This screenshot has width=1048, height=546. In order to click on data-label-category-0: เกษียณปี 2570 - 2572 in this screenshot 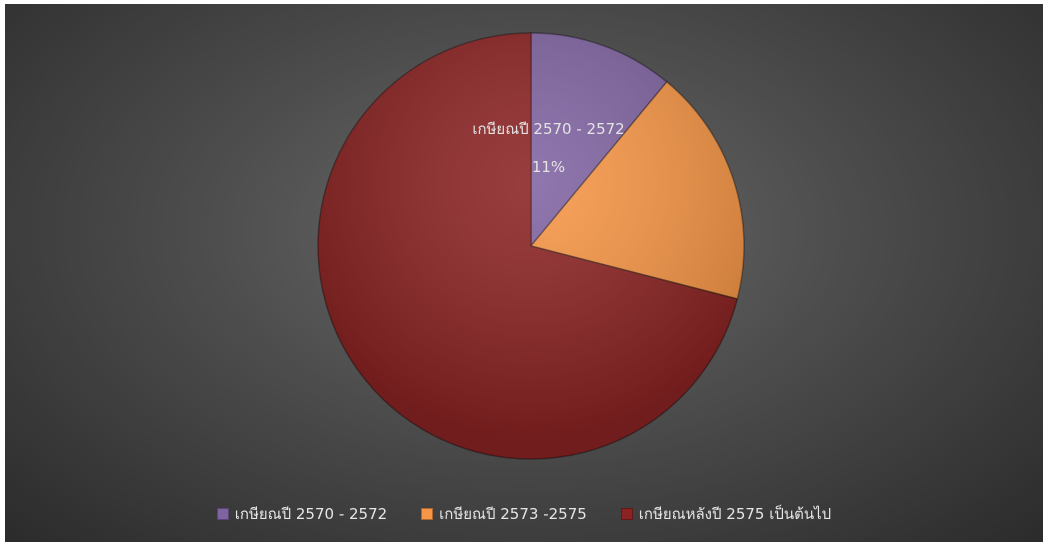, I will do `click(548, 129)`.